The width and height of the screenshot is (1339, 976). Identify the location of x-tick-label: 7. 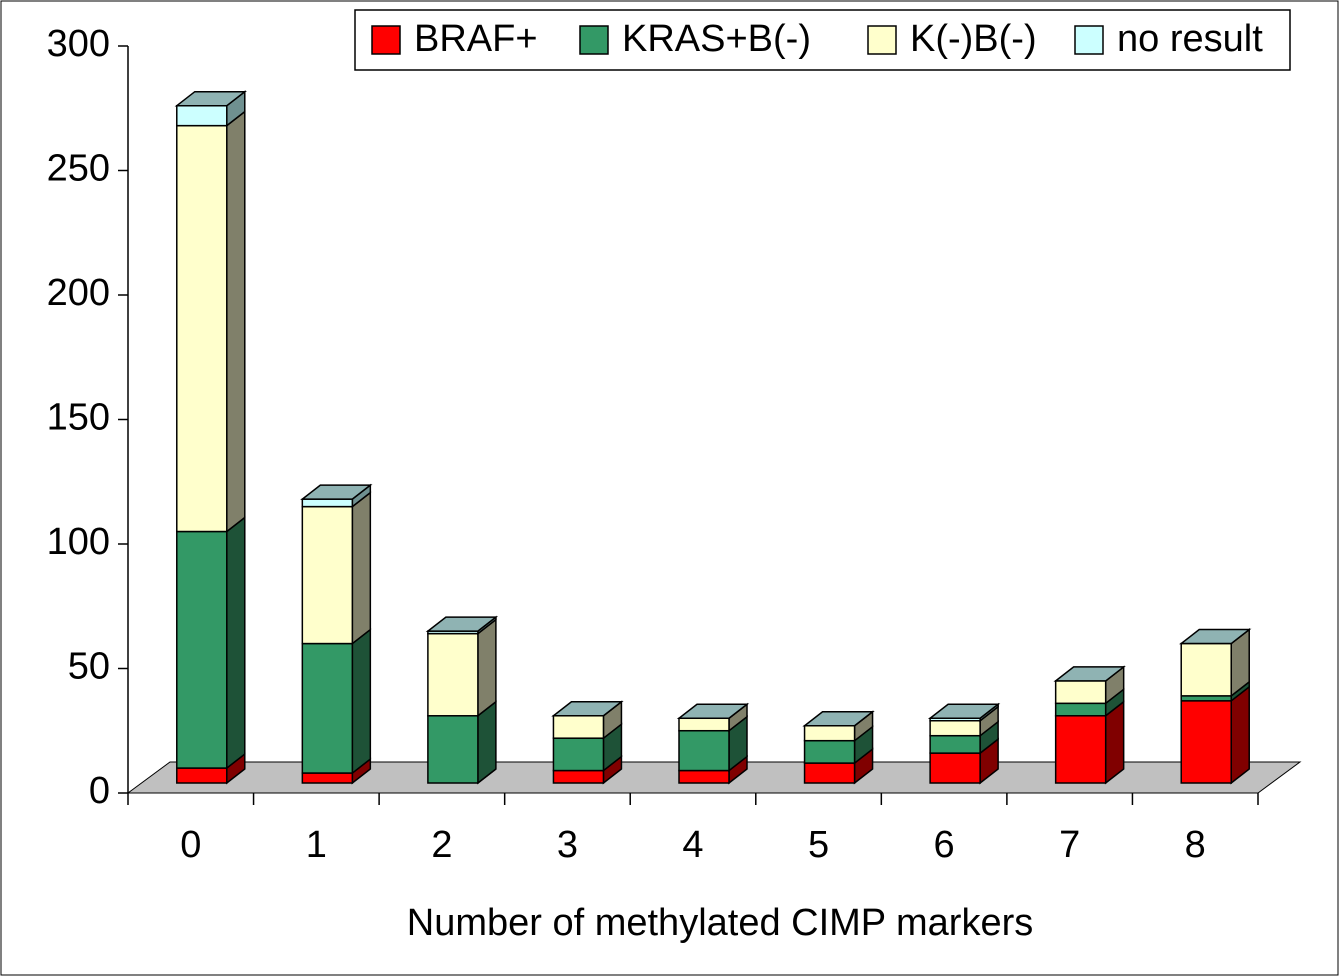
(1069, 845).